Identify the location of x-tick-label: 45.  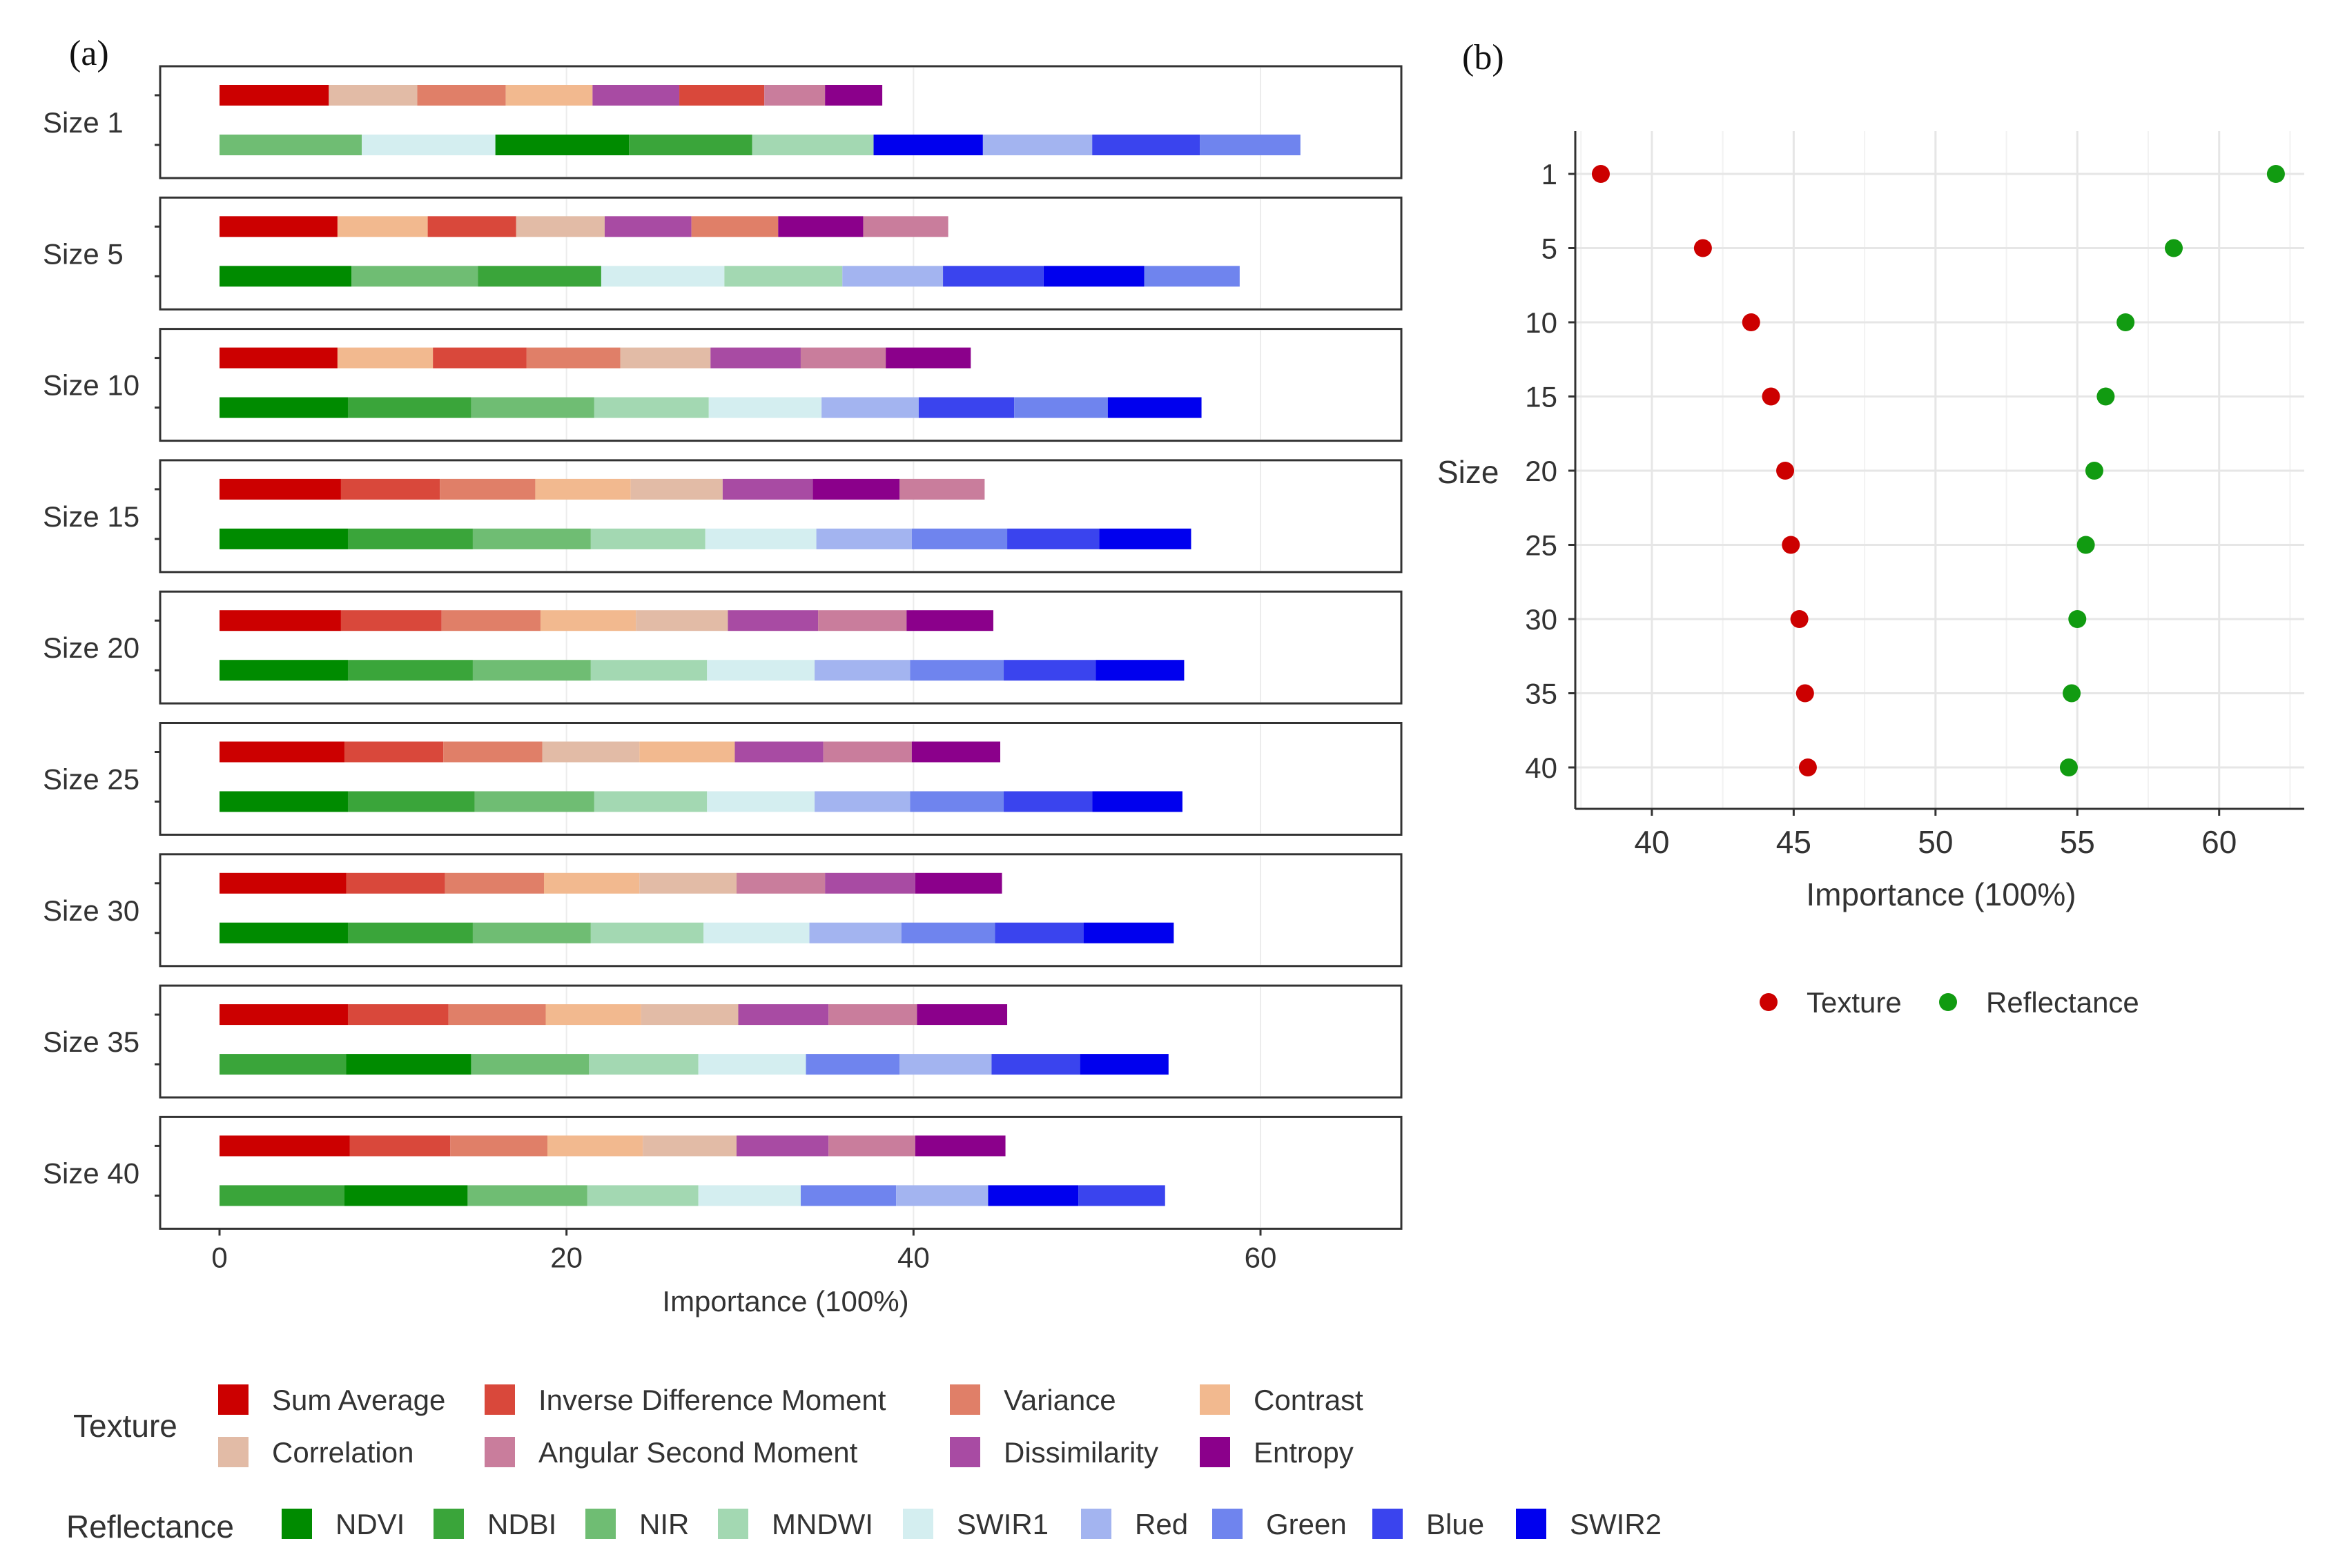
(1793, 842).